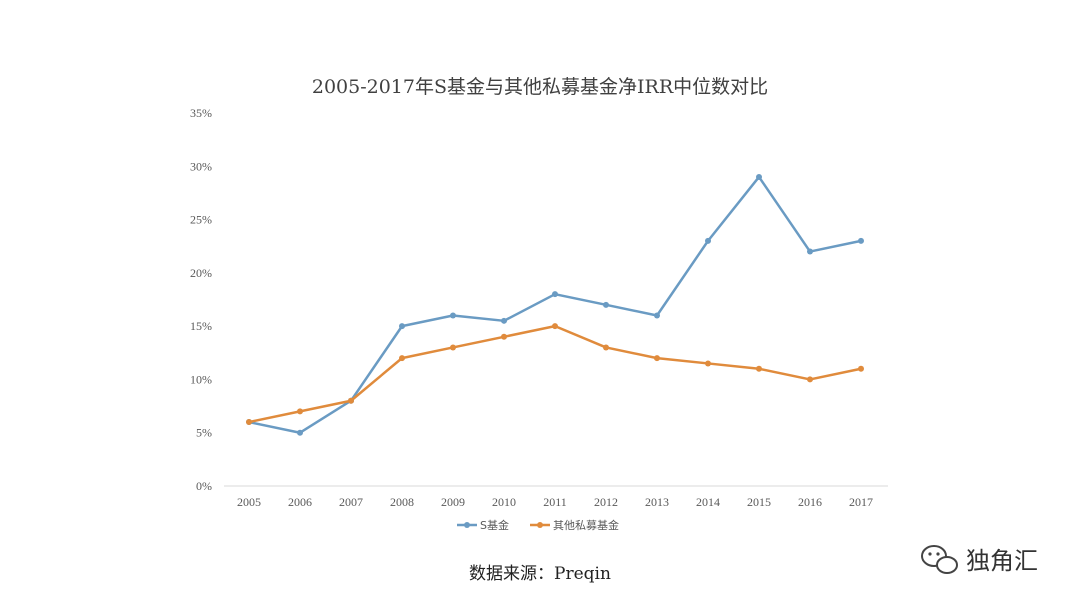 Image resolution: width=1080 pixels, height=608 pixels. I want to click on x-tick-label: 2008, so click(402, 502).